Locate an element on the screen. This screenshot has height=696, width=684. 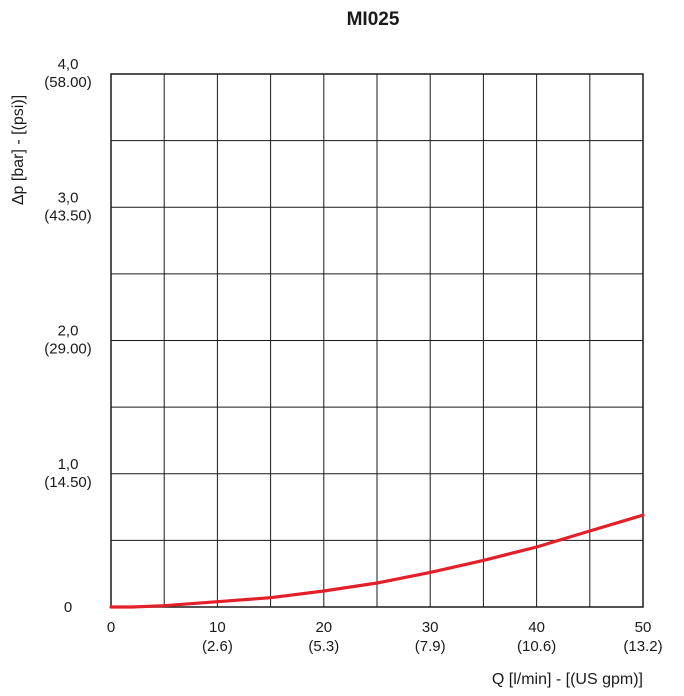
x-axis-label: Q [l/min] - [(US gpm)] is located at coordinates (567, 679).